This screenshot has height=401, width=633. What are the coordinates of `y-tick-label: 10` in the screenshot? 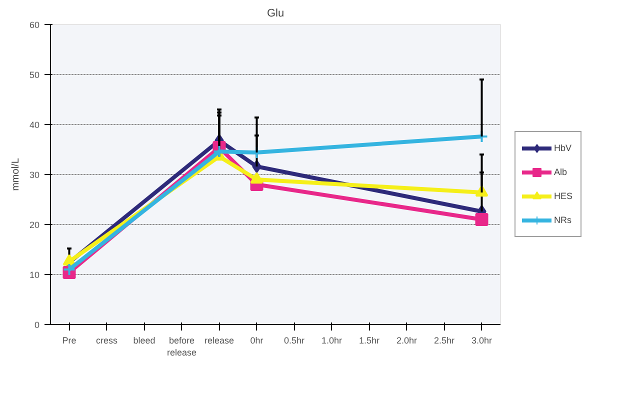 It's located at (34, 275).